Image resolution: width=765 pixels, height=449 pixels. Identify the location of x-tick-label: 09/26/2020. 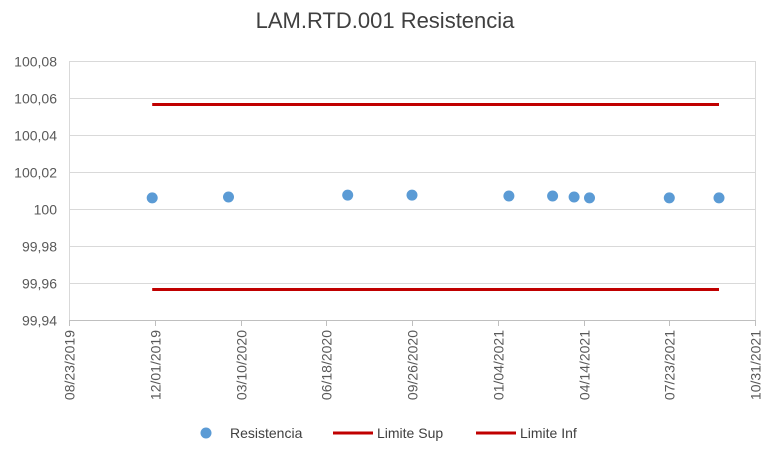
(413, 365).